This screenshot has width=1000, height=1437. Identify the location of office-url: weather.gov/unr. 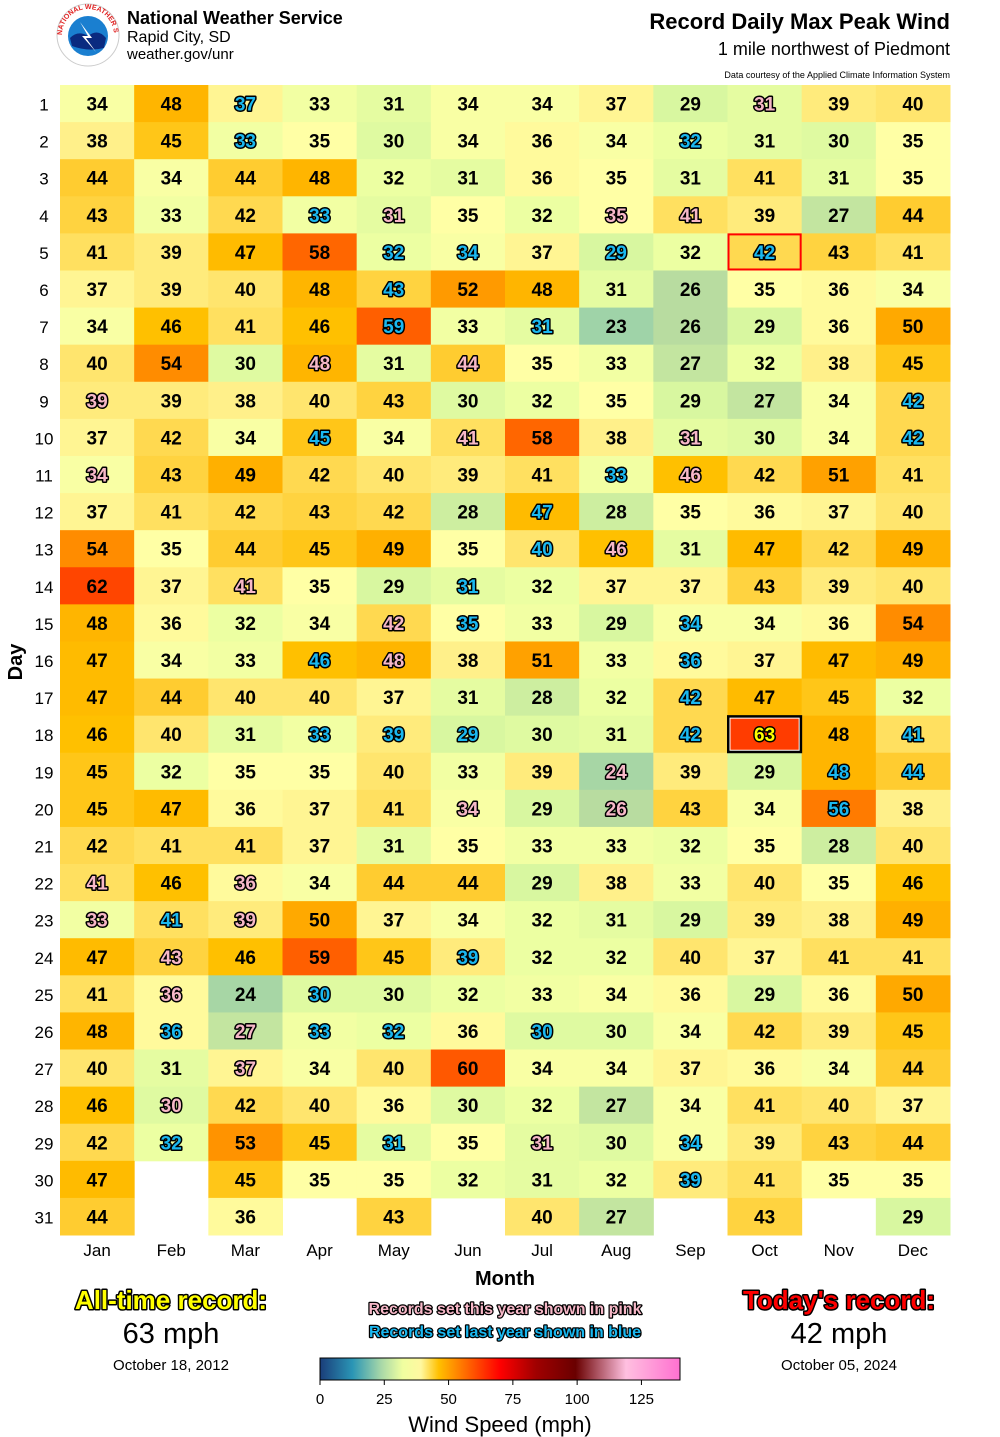
(180, 54).